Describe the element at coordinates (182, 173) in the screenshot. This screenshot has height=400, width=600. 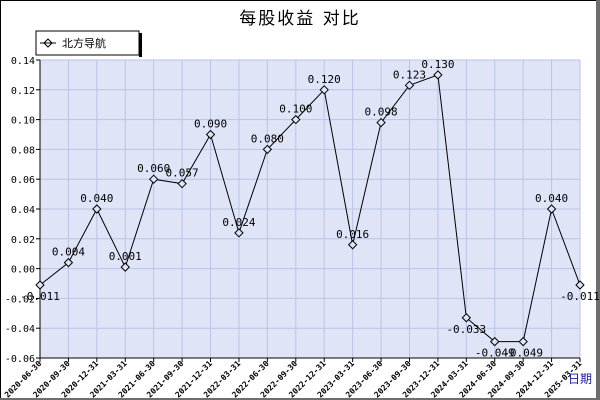
I see `data-label: 0.057` at that location.